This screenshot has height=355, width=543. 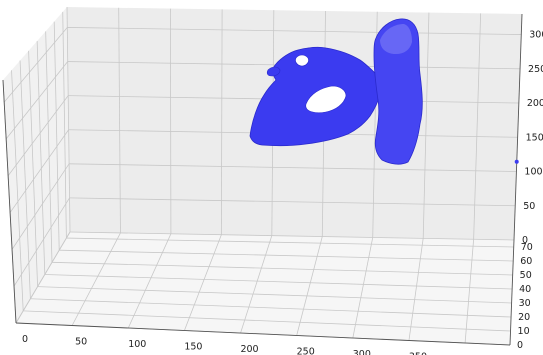 I want to click on surface-blob, so click(x=336, y=91).